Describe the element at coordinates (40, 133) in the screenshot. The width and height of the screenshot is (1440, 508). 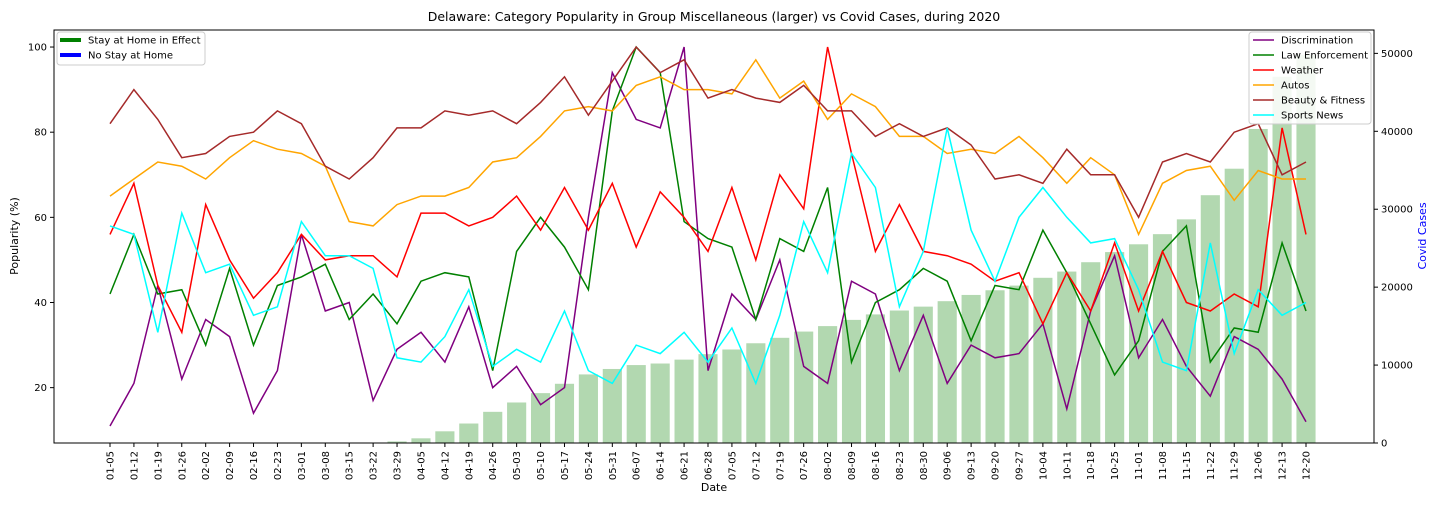
I see `y-tick-label: 80` at that location.